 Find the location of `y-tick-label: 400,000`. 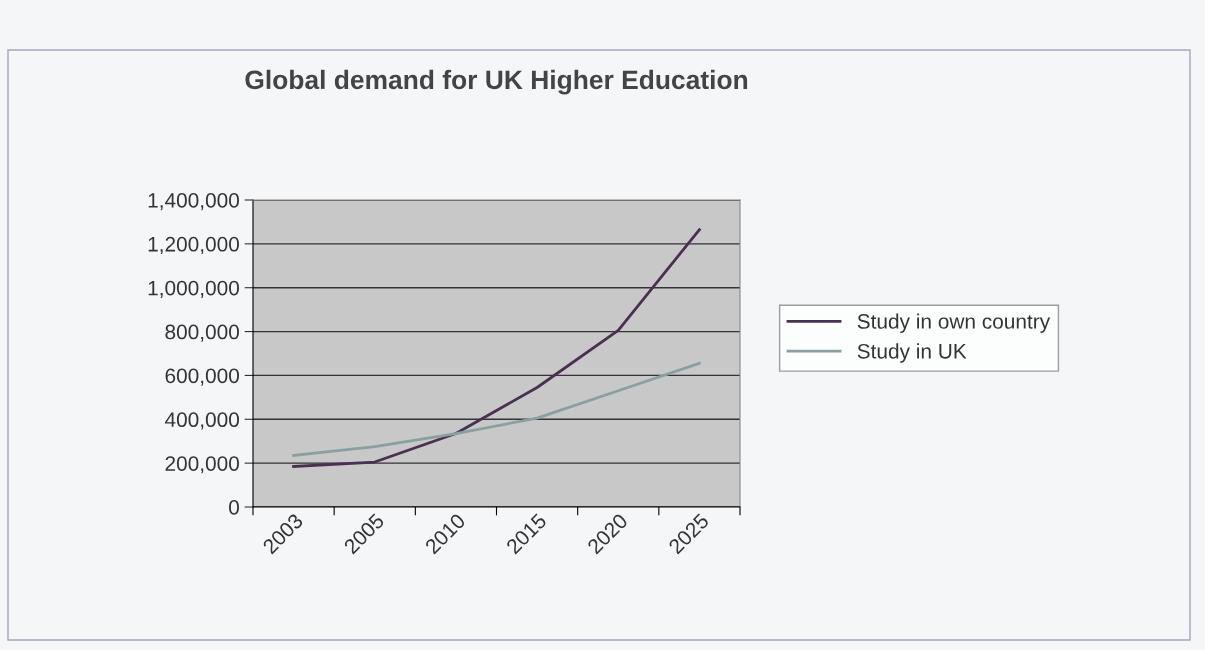

y-tick-label: 400,000 is located at coordinates (201, 421).